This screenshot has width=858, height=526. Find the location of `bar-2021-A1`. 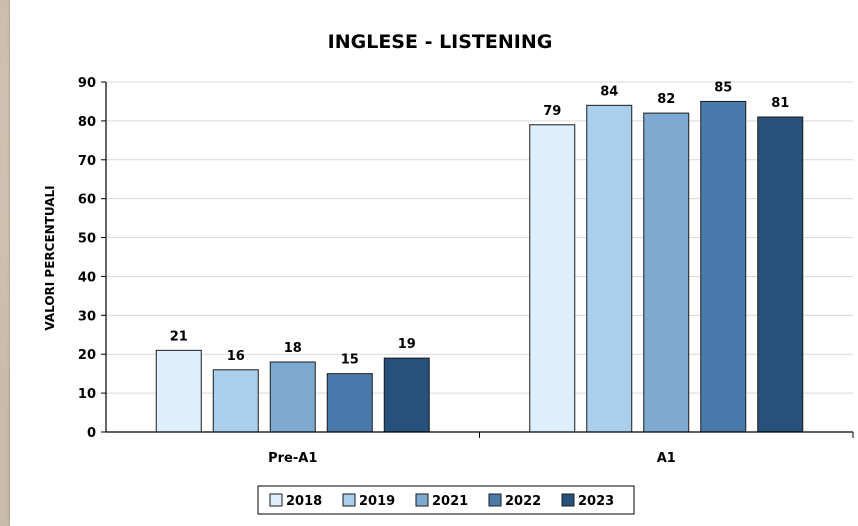

bar-2021-A1 is located at coordinates (666, 272).